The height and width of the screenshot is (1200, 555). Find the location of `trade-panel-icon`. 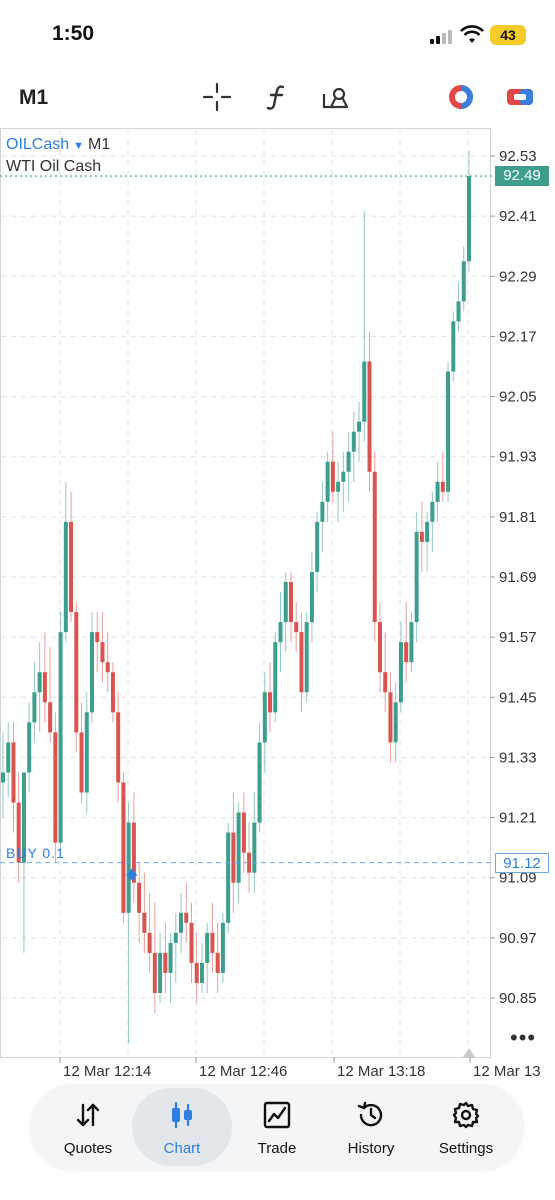

trade-panel-icon is located at coordinates (520, 97).